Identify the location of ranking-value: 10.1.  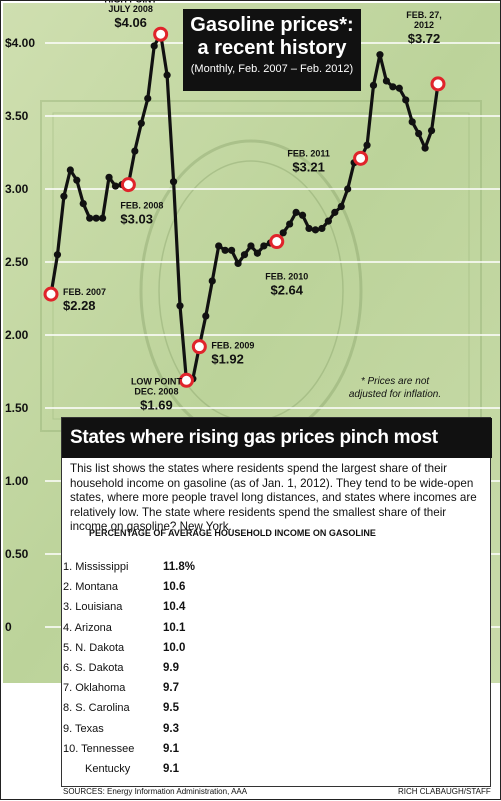
(174, 627).